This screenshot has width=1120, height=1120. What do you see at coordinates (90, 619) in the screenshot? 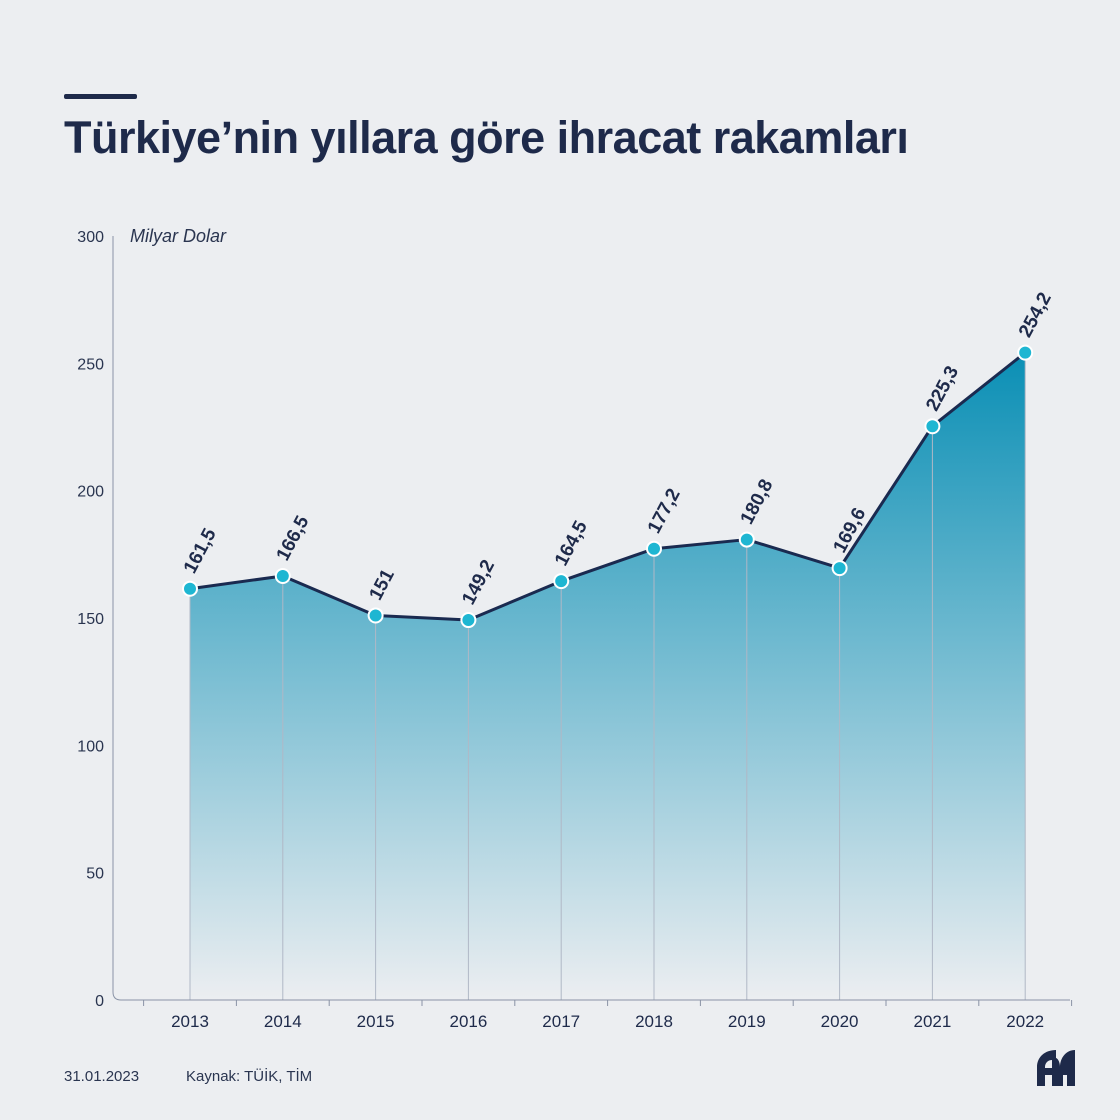
I see `y-tick-label-150: 150` at bounding box center [90, 619].